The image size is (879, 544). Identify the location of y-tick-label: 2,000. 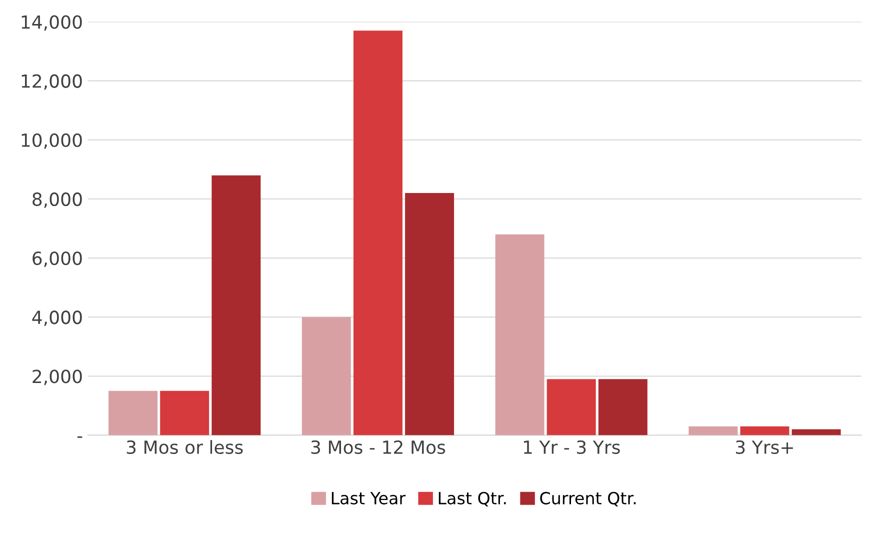
(57, 378).